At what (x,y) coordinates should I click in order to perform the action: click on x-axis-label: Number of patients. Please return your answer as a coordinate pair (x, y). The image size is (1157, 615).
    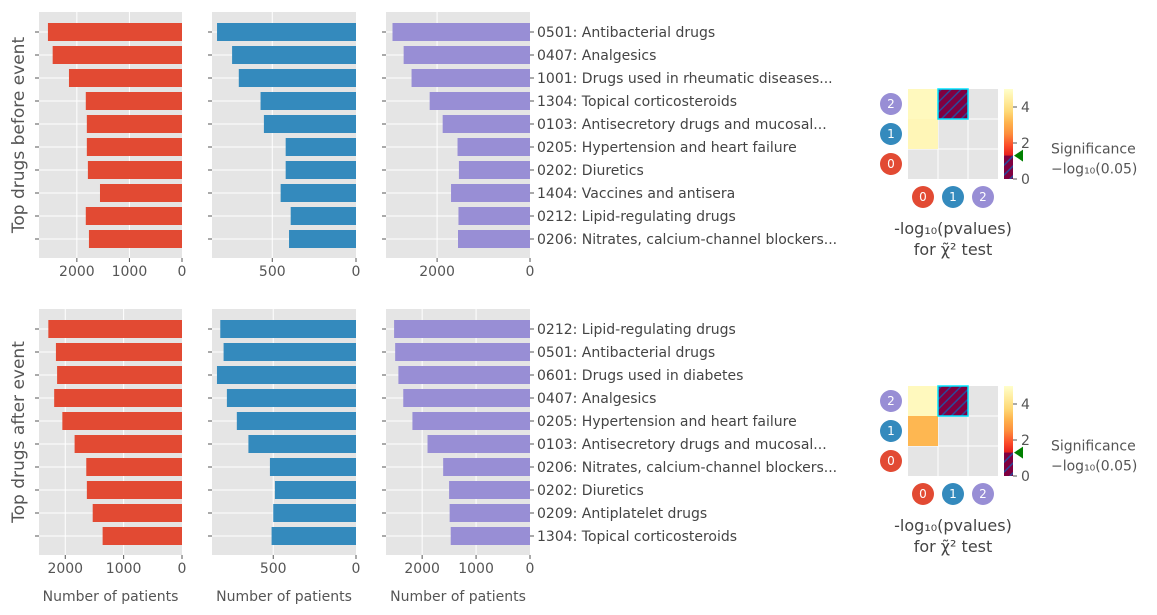
    Looking at the image, I should click on (458, 597).